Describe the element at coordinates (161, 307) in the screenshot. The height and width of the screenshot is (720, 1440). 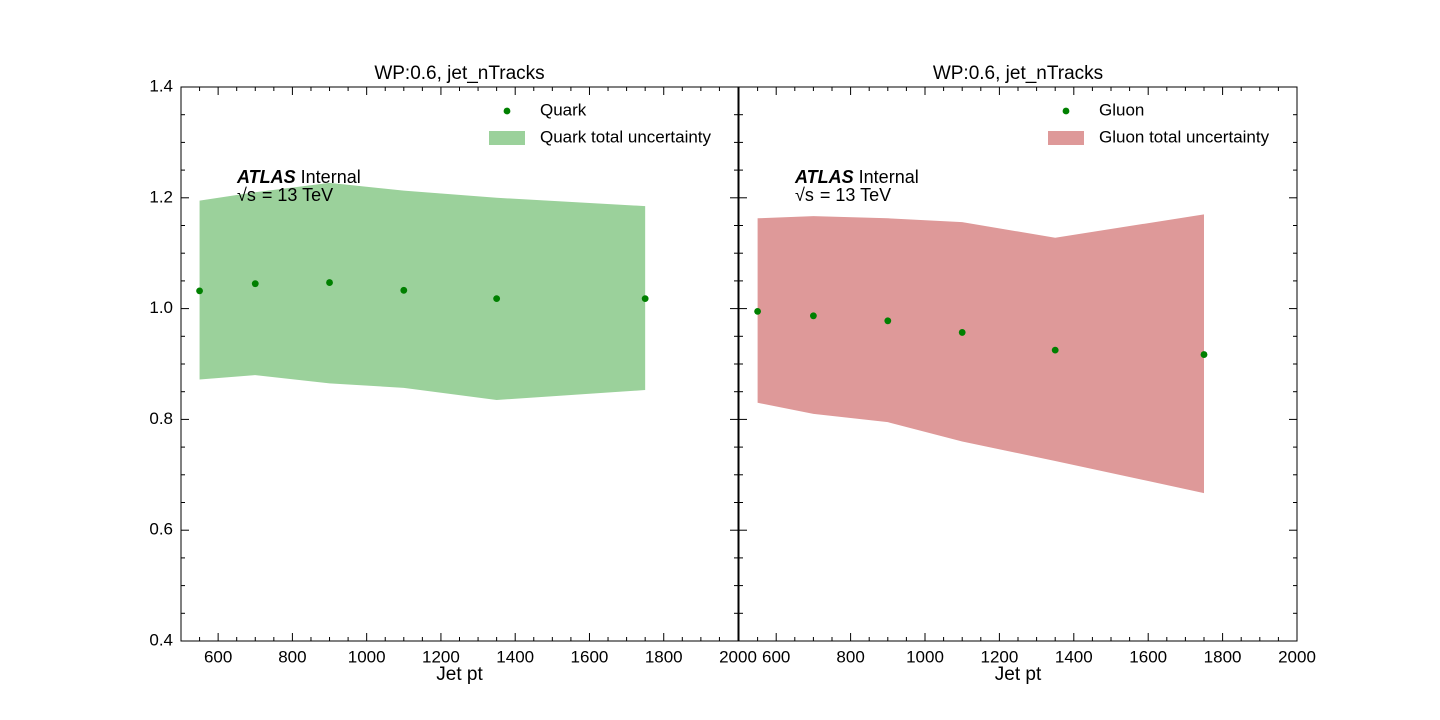
I see `y-tick-label: 1.0` at that location.